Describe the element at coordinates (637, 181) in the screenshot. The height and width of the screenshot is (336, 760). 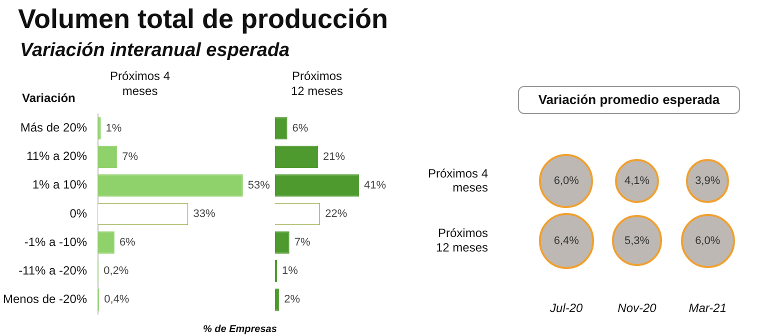
I see `circle-badge: 4,1%` at that location.